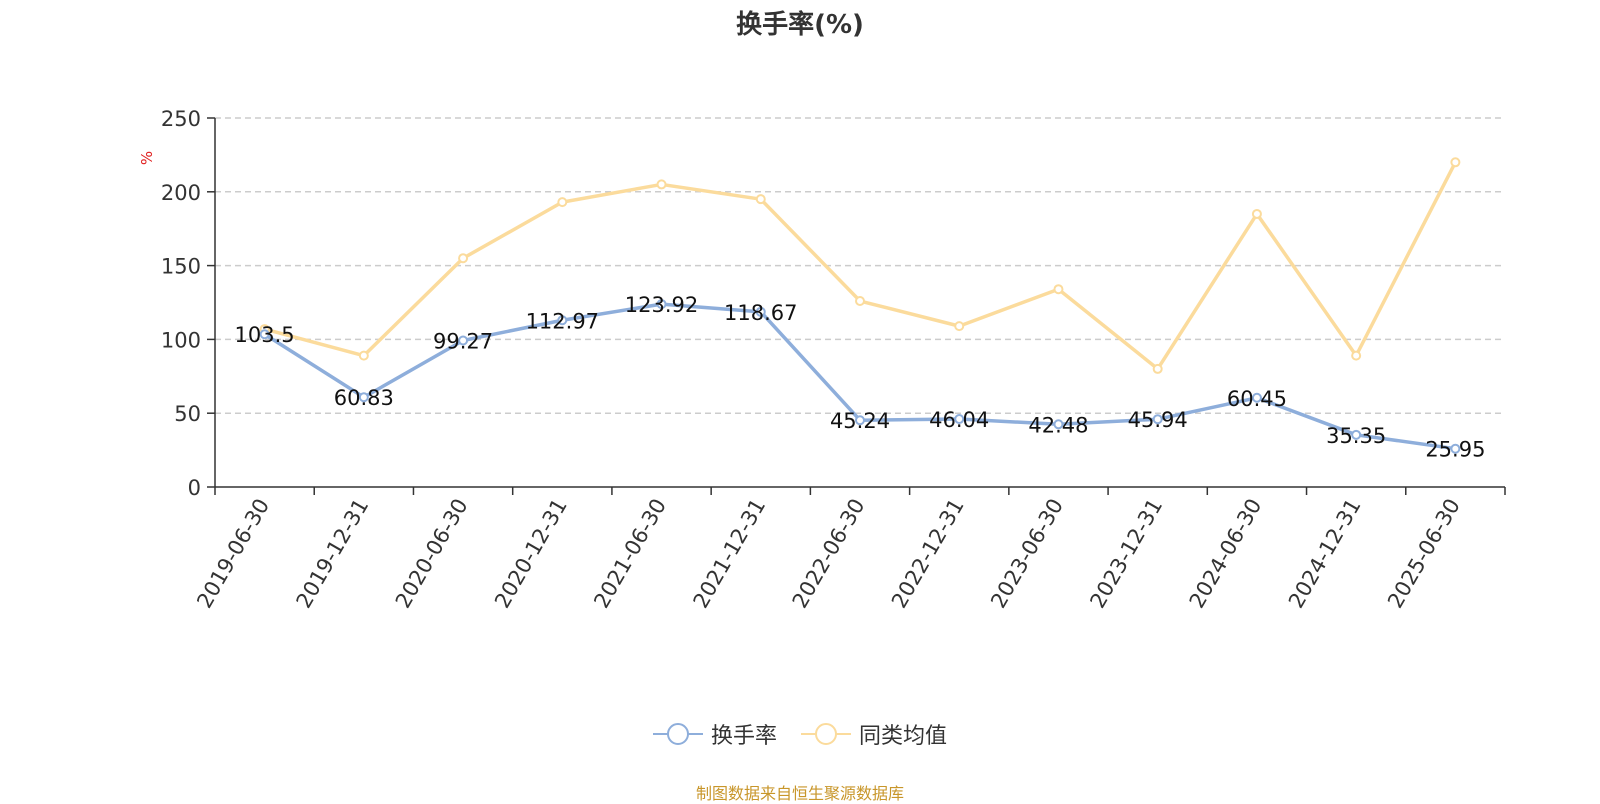 This screenshot has width=1600, height=804. I want to click on y-axis-unit-label: %, so click(147, 158).